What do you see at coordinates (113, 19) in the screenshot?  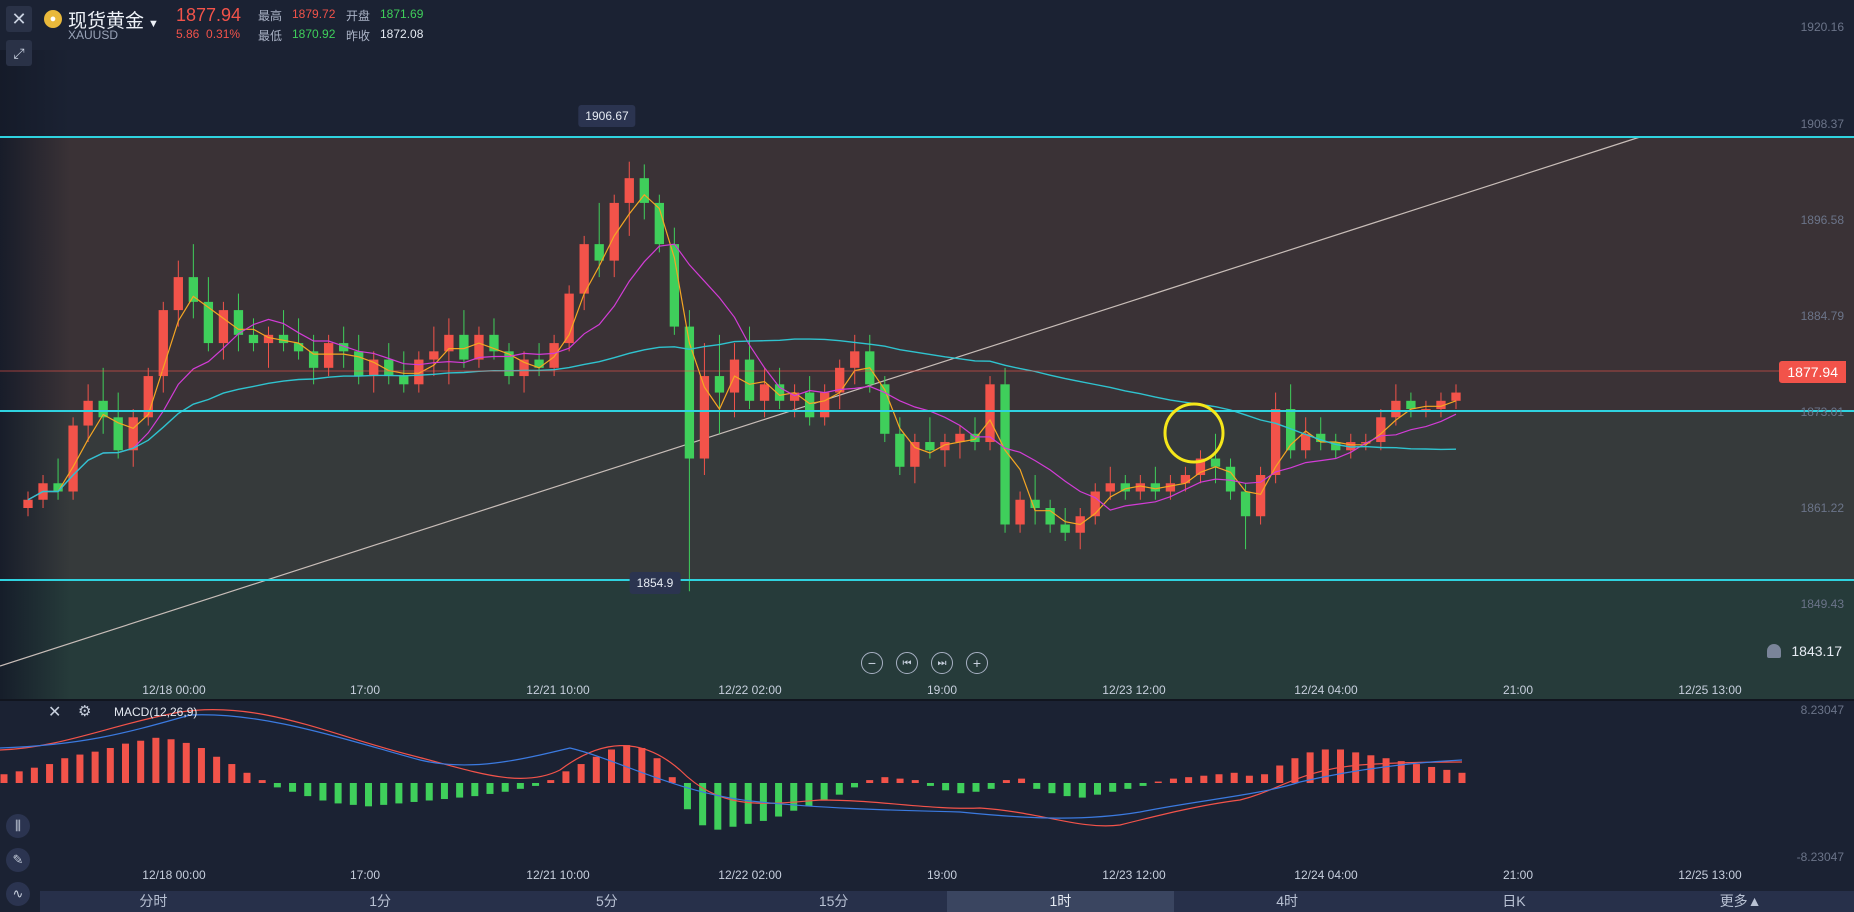 I see `instrument-selector: 现货黄金 ▼` at bounding box center [113, 19].